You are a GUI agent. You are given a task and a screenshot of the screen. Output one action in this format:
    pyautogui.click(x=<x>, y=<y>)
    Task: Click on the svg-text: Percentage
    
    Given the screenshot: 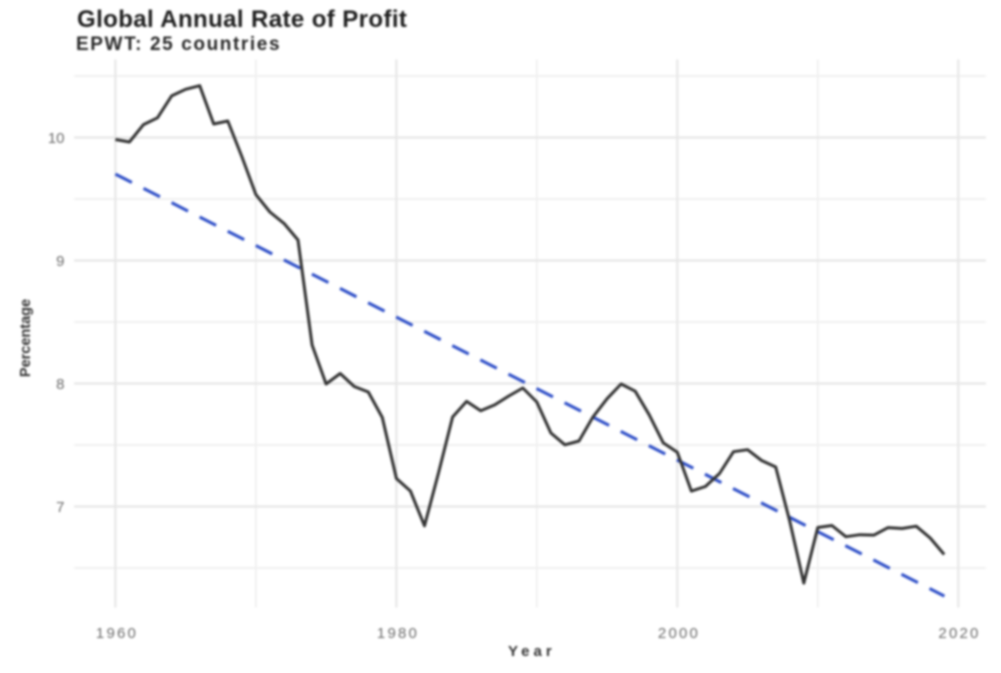 What is the action you would take?
    pyautogui.click(x=26, y=338)
    